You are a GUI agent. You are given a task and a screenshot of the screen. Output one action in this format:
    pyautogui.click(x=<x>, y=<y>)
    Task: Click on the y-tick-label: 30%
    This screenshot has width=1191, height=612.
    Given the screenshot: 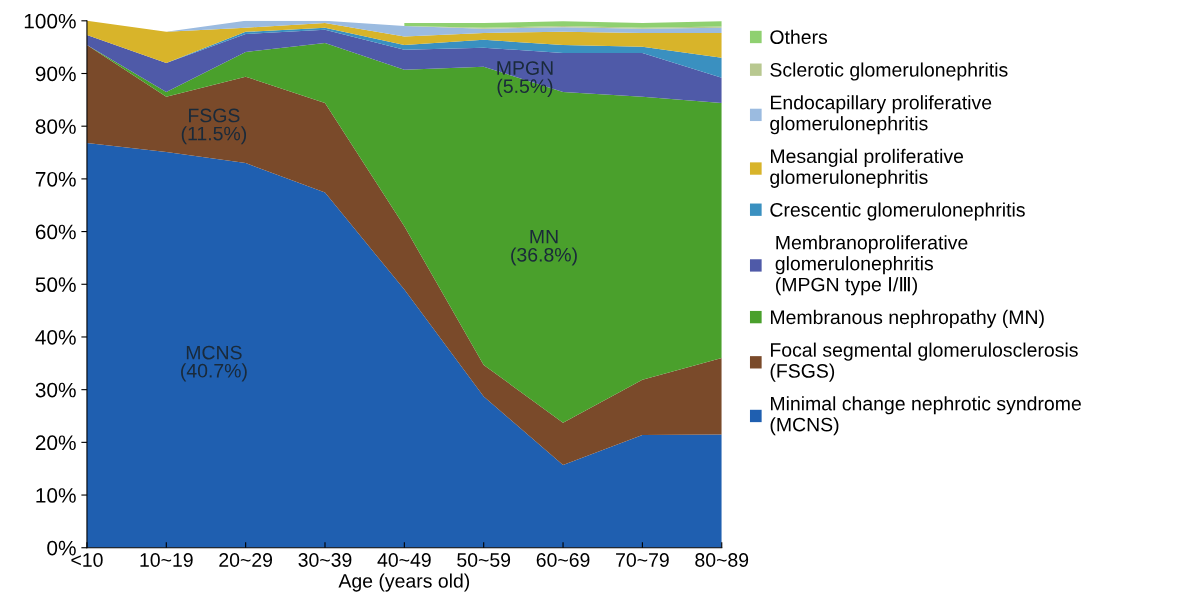 What is the action you would take?
    pyautogui.click(x=55, y=390)
    